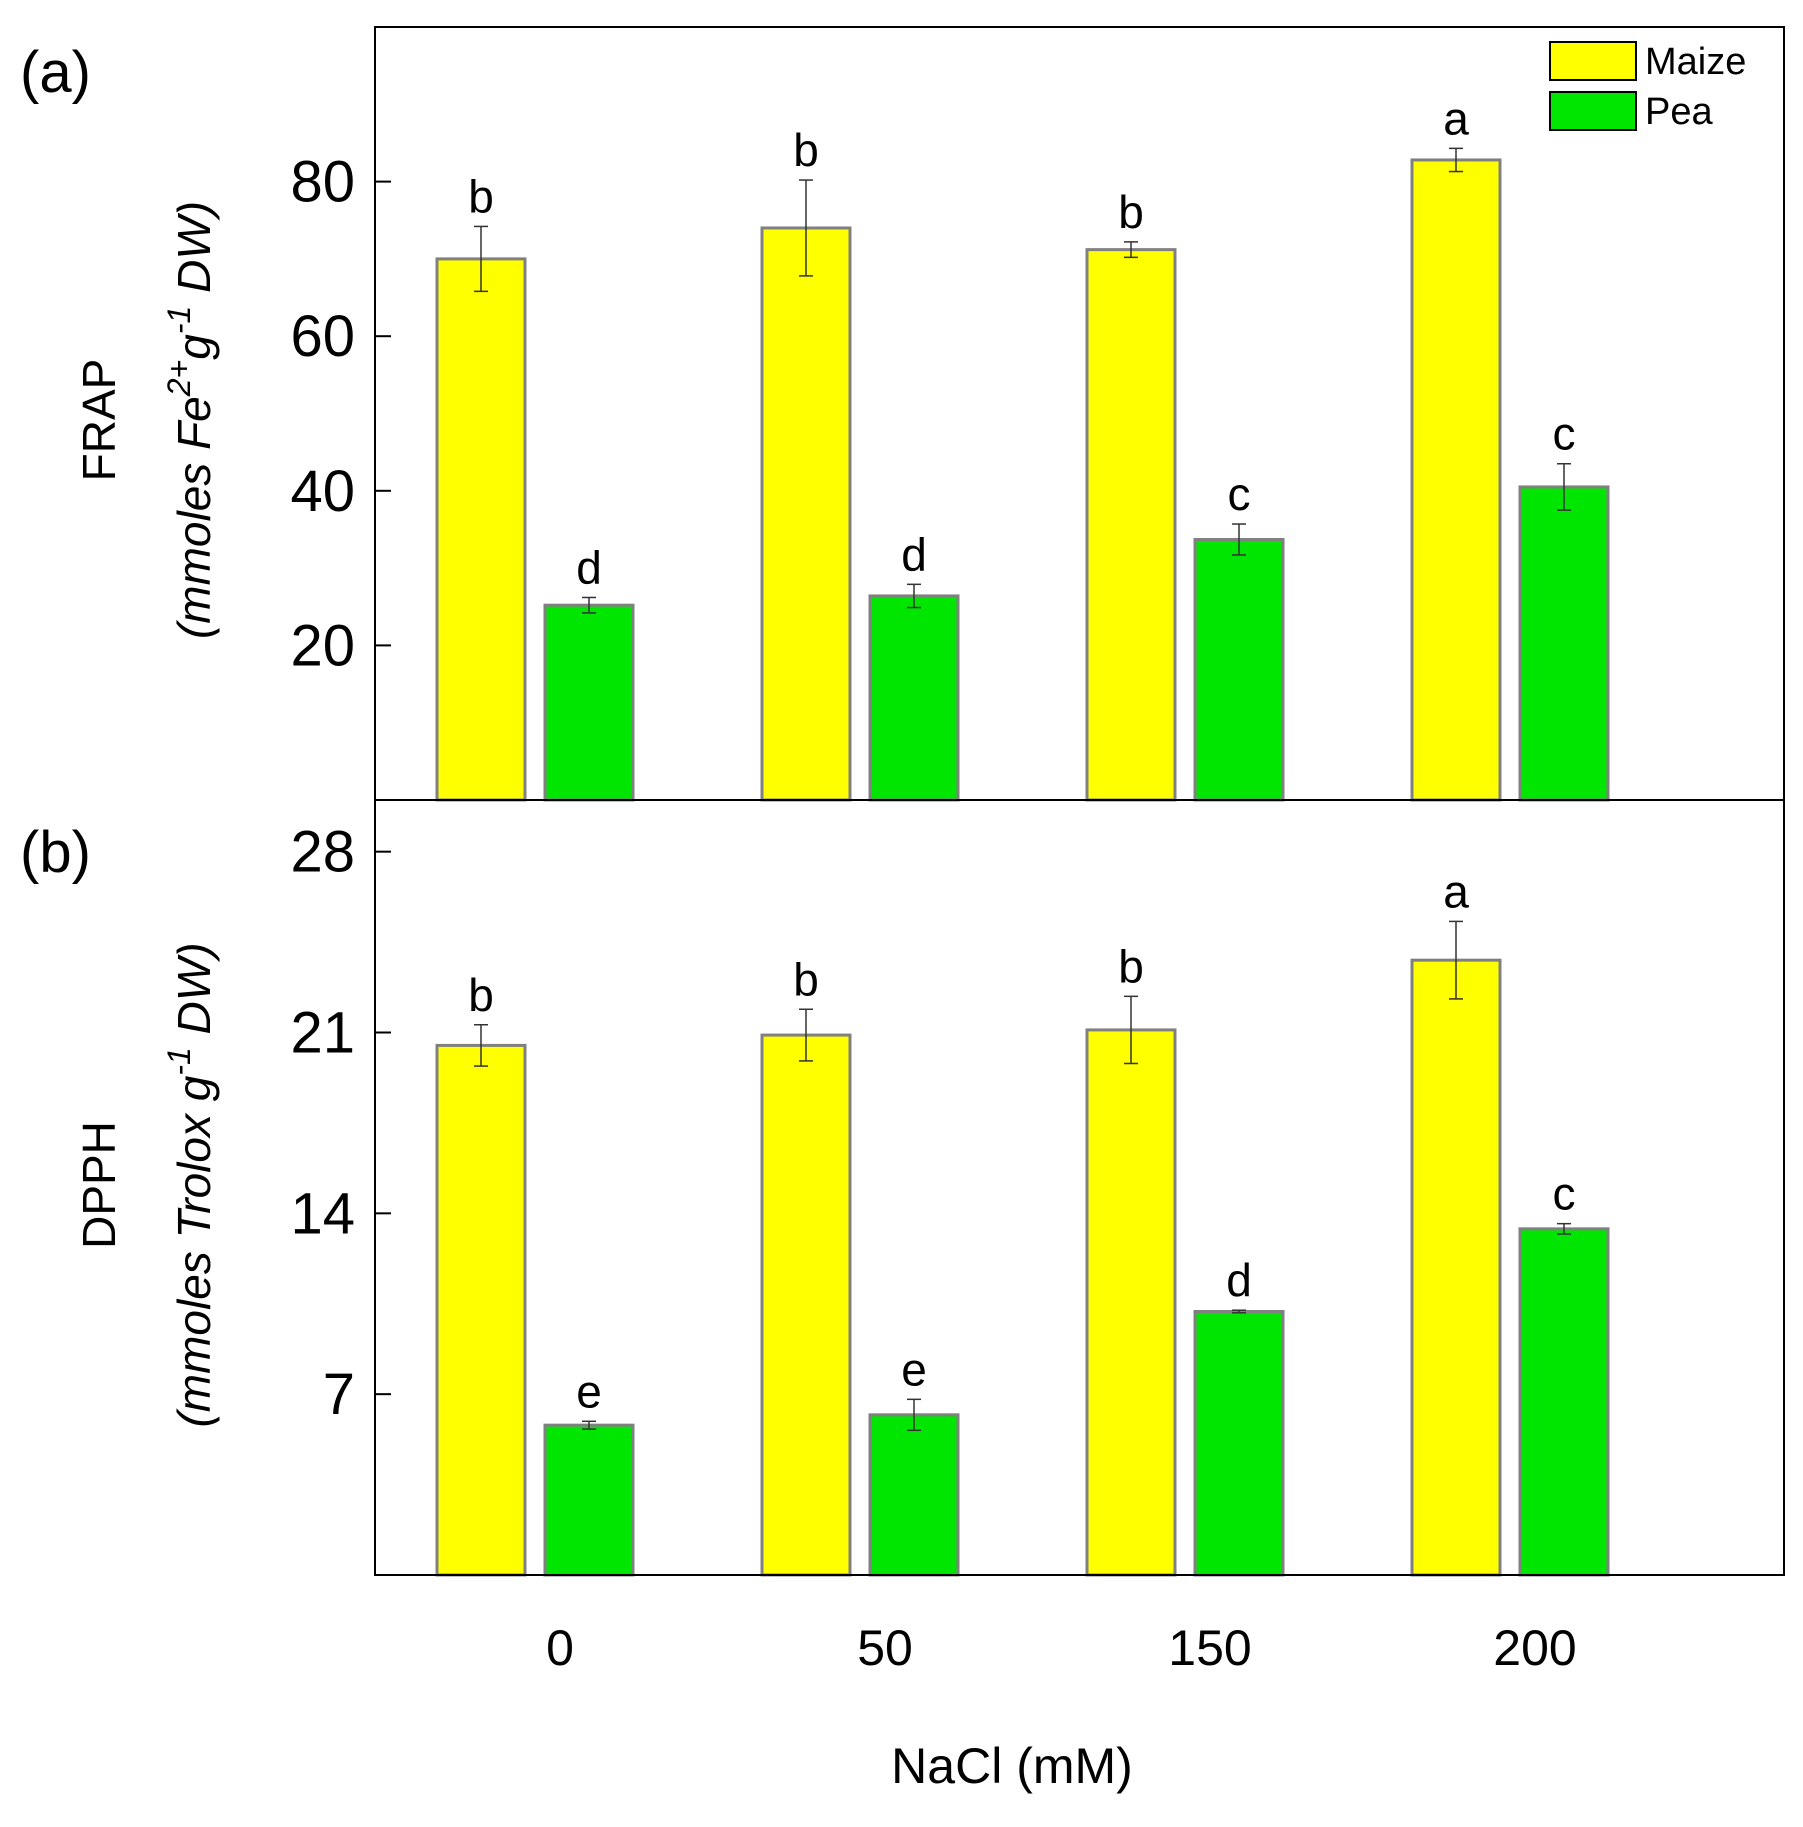  What do you see at coordinates (1131, 212) in the screenshot?
I see `panel-a-sig-letter-maize-150: b` at bounding box center [1131, 212].